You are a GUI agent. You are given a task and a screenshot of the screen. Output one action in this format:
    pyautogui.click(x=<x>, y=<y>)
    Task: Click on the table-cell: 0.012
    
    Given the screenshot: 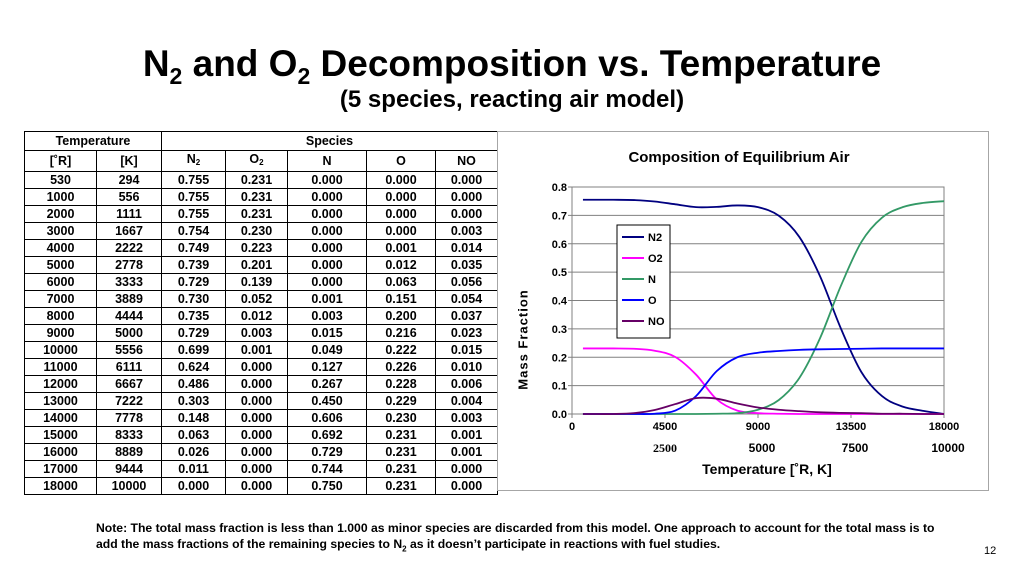 What is the action you would take?
    pyautogui.click(x=256, y=316)
    